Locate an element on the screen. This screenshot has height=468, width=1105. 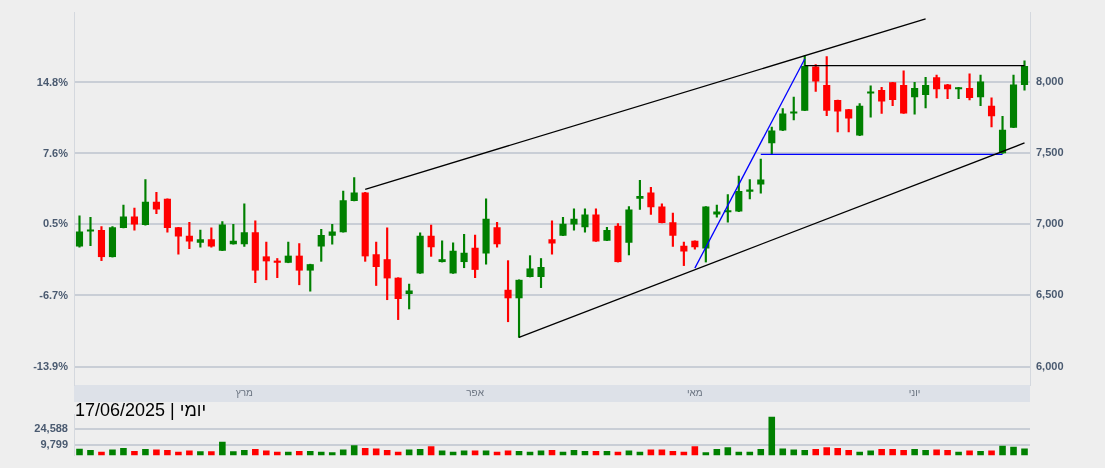
y-tick-label: 8,000 is located at coordinates (1050, 81).